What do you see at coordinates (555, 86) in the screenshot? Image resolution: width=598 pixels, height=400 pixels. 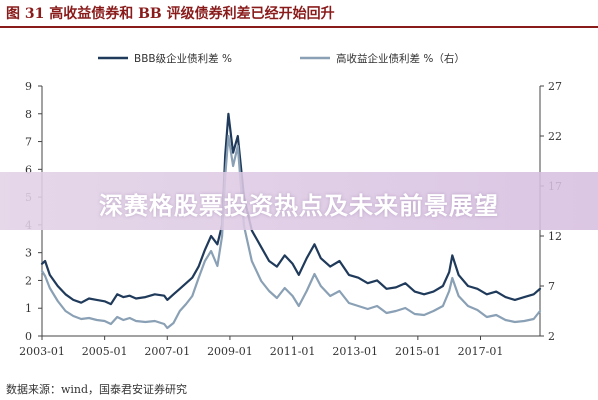 I see `right-tick-label: 27` at bounding box center [555, 86].